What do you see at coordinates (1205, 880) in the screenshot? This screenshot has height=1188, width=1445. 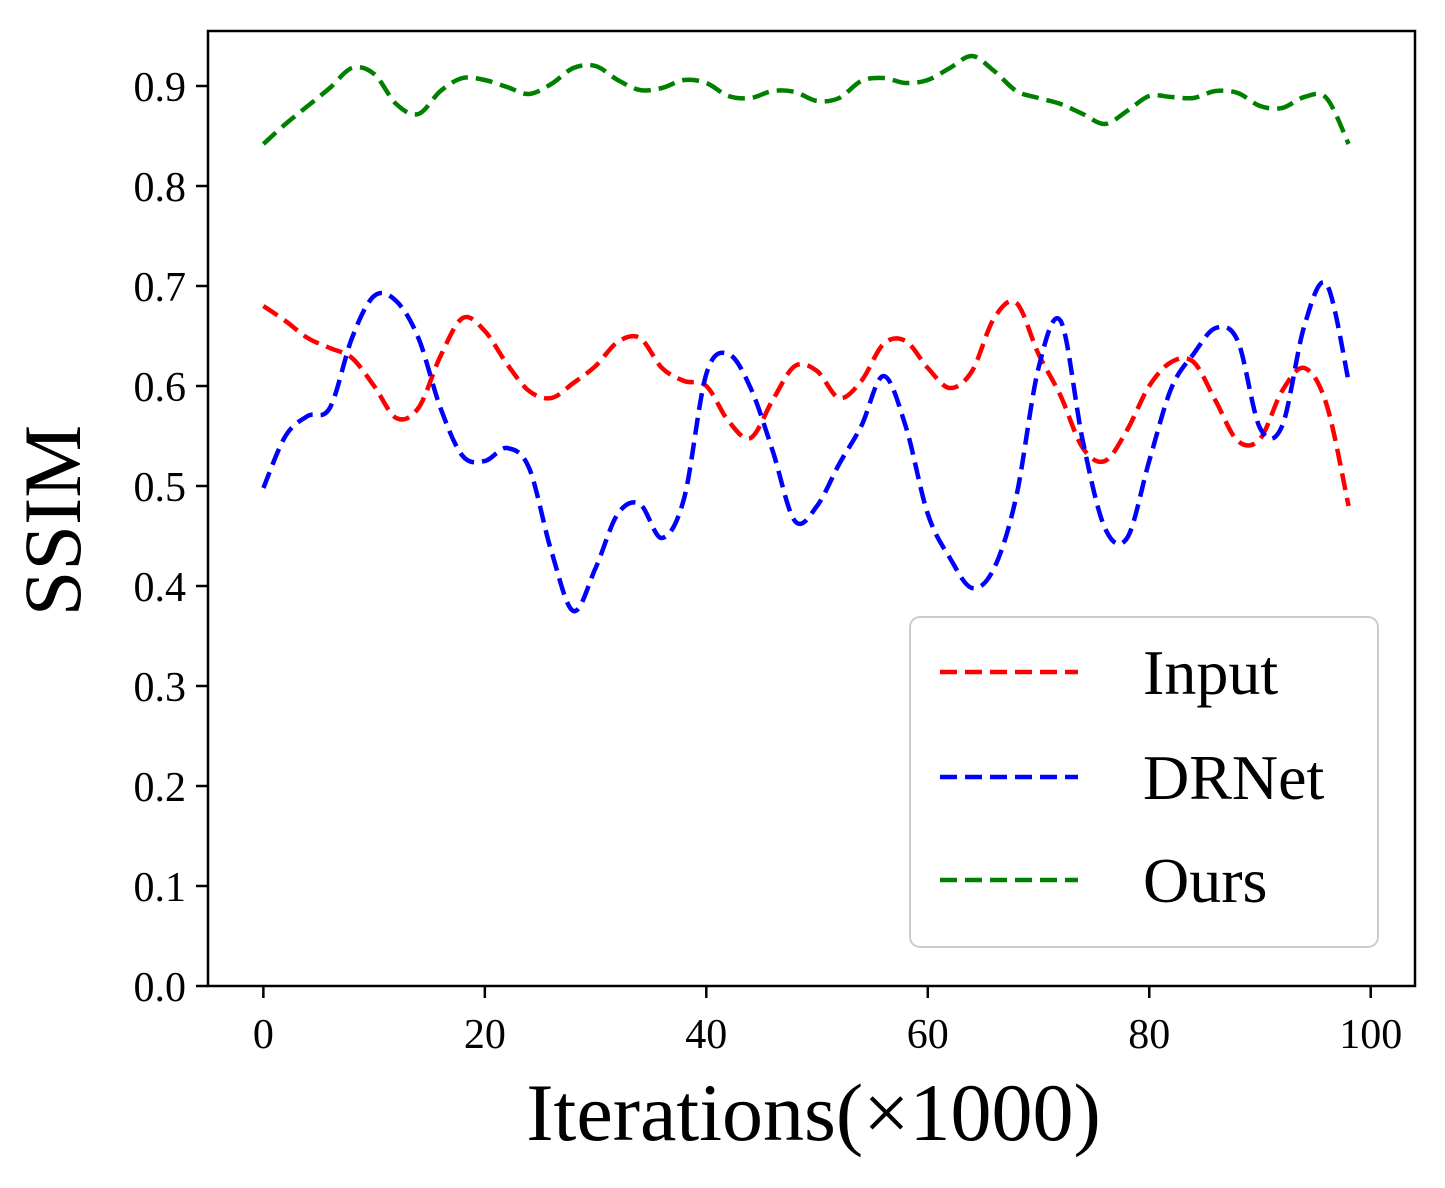 I see `legend-label-ours: Ours` at bounding box center [1205, 880].